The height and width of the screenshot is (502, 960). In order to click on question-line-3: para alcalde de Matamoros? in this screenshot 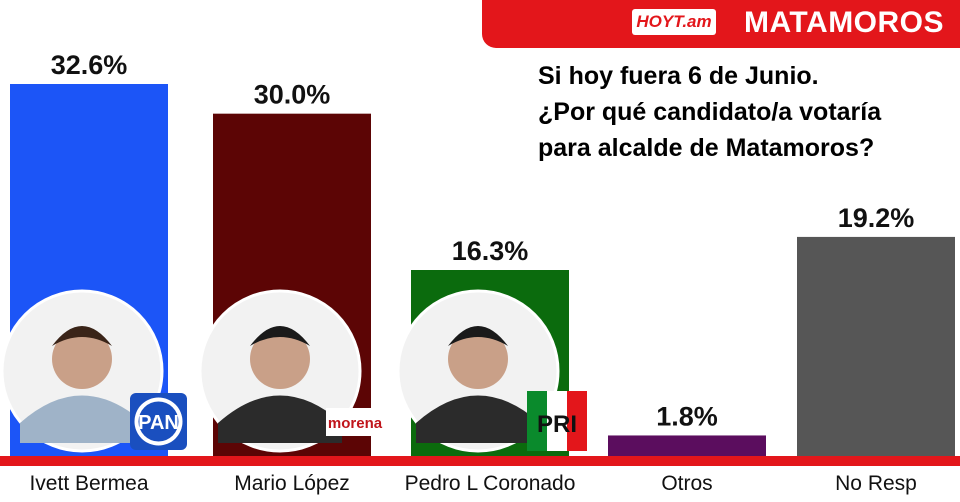, I will do `click(706, 148)`.